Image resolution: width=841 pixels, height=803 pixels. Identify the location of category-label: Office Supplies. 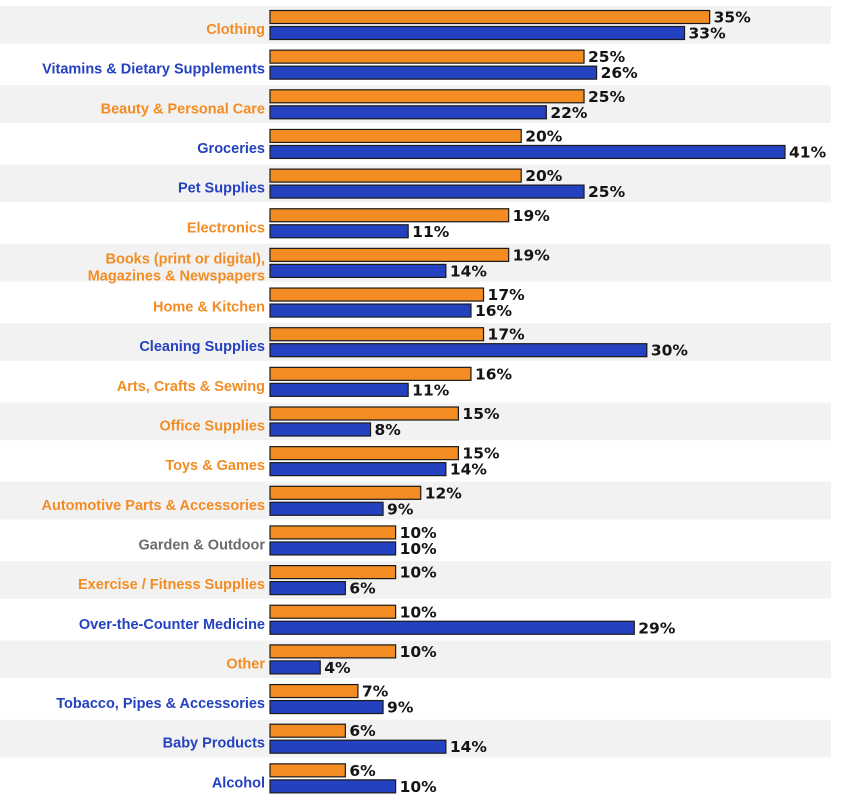
(212, 427).